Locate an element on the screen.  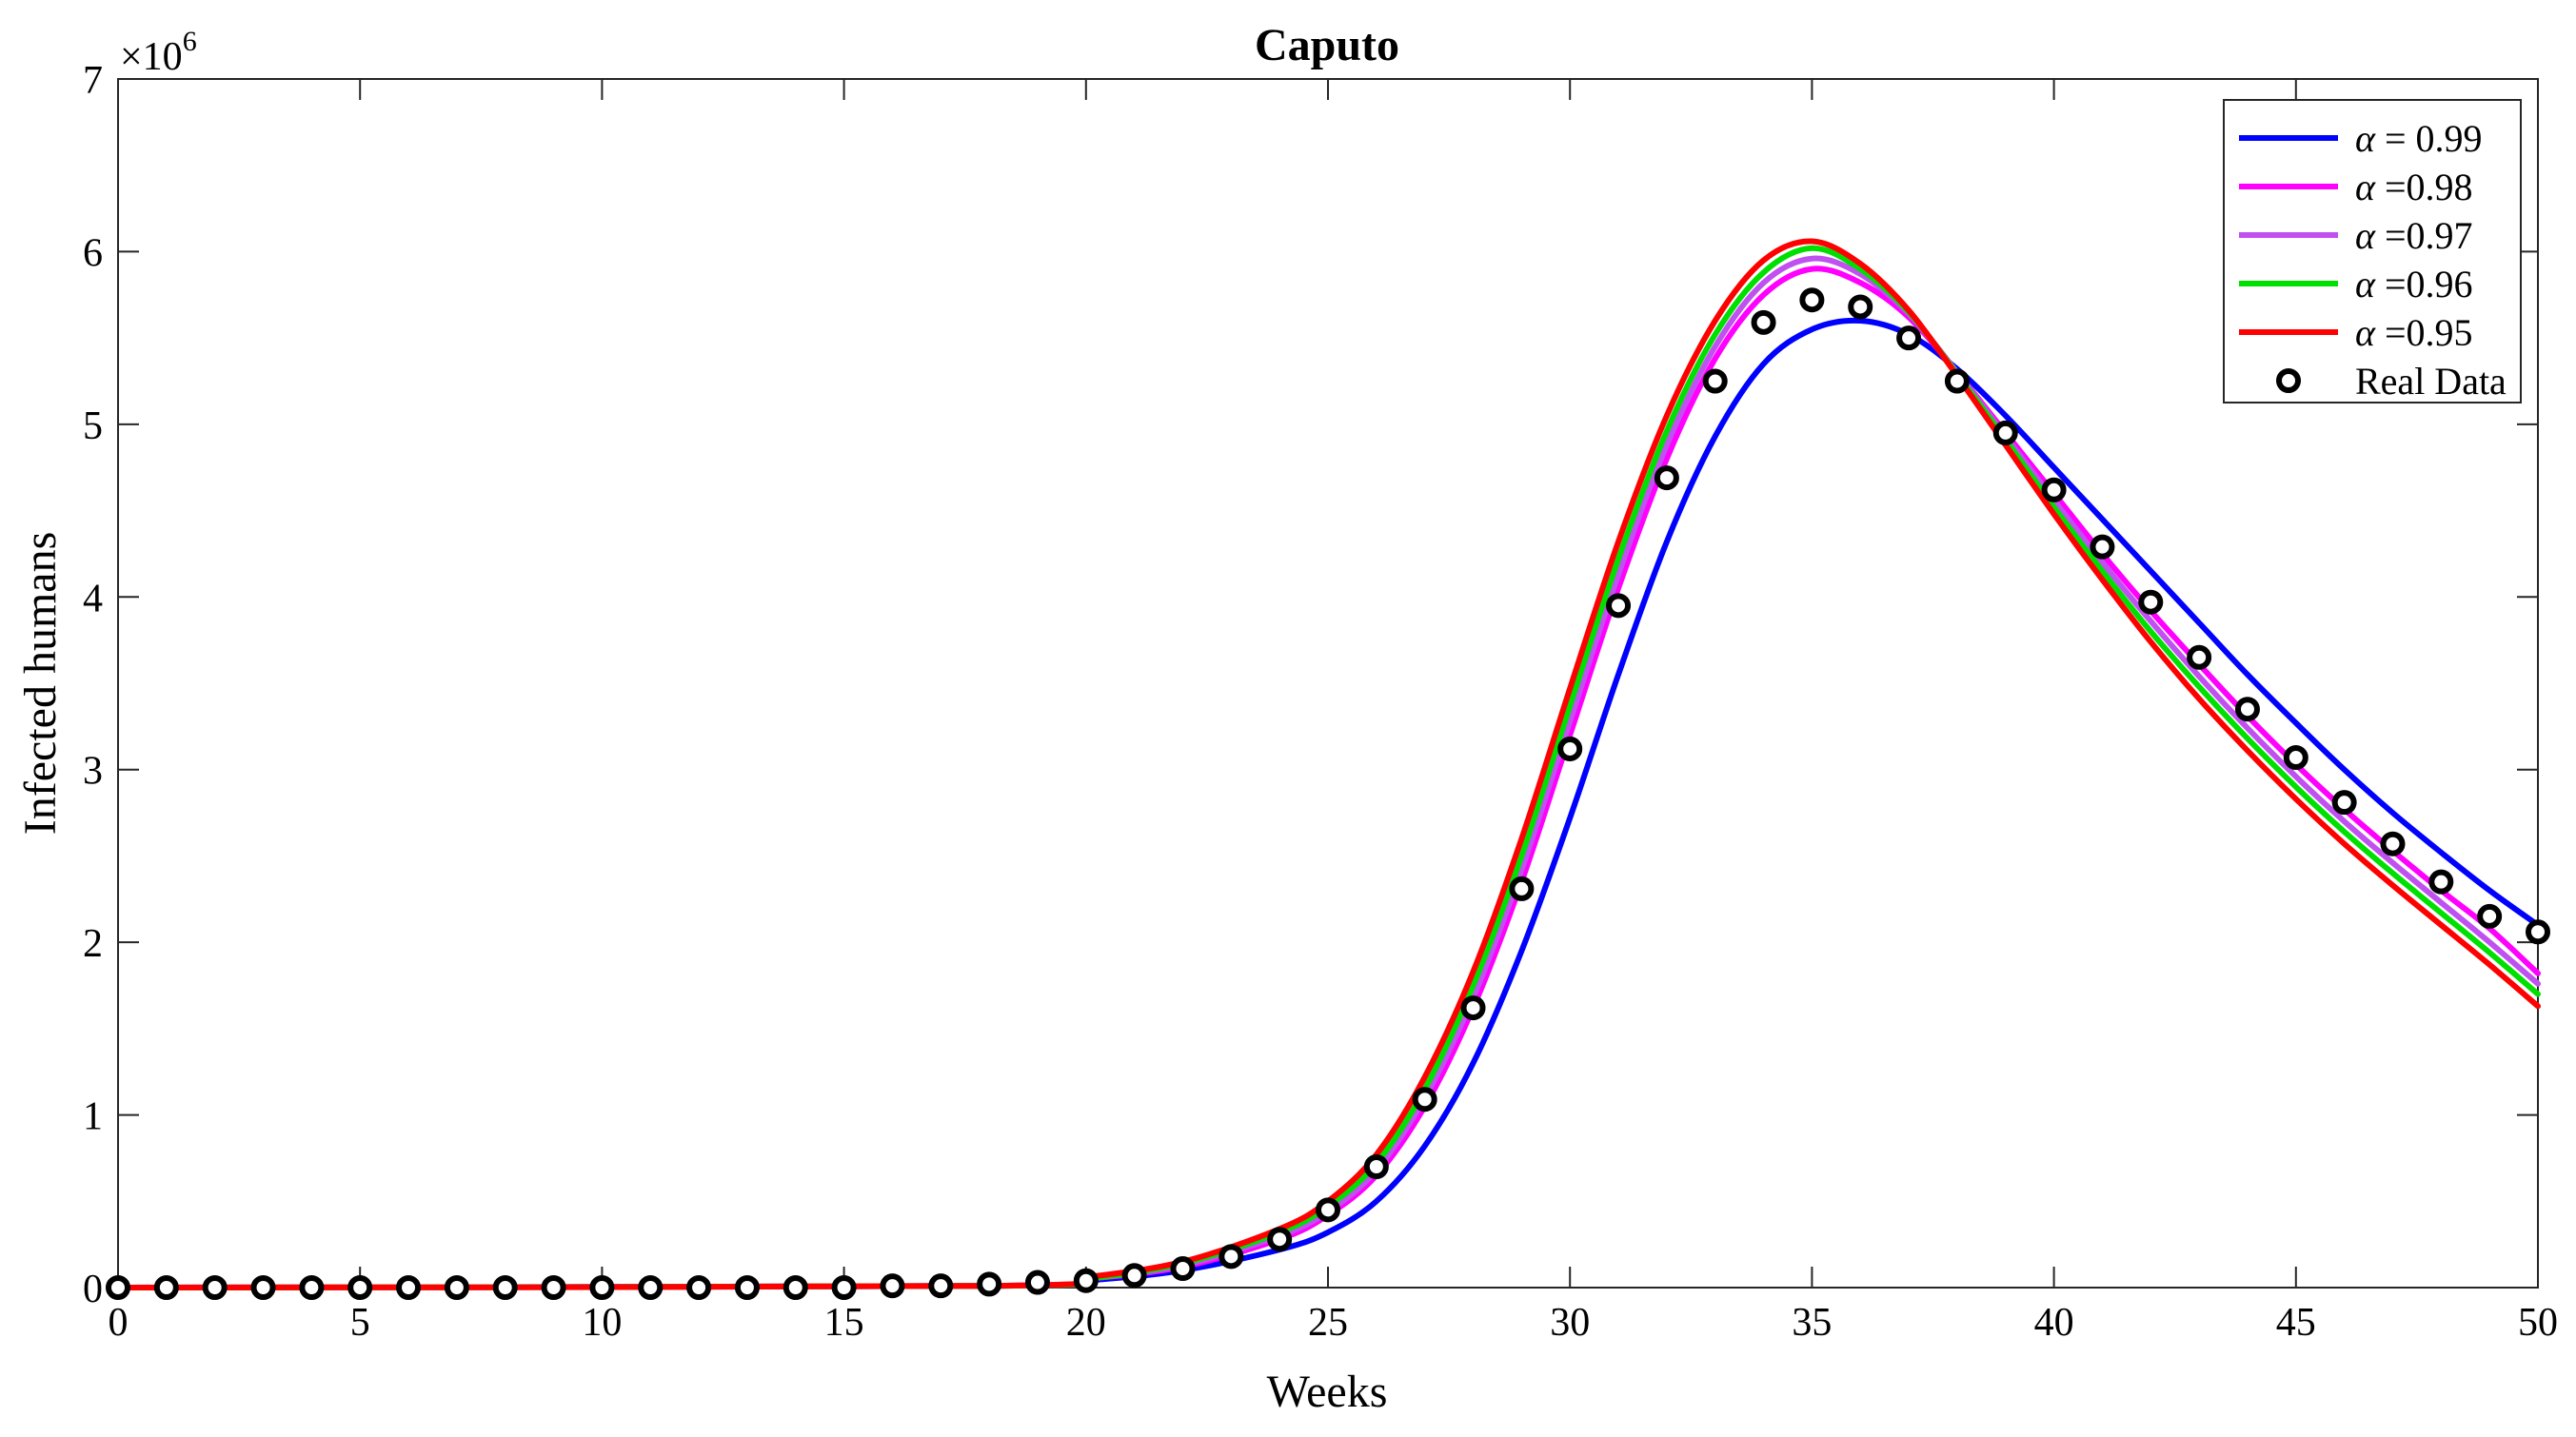
legend-value: =0.98 is located at coordinates (2424, 187).